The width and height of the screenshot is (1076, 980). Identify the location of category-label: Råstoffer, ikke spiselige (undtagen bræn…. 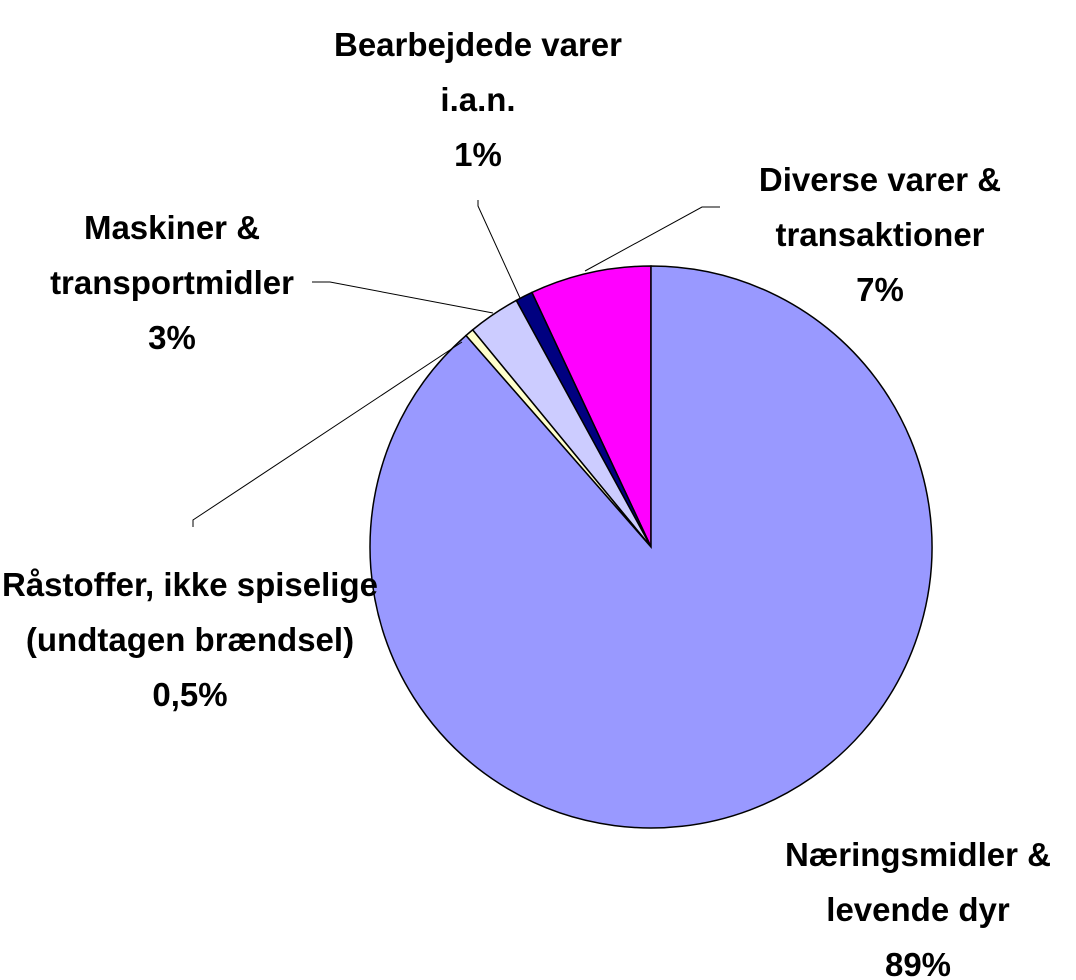
(189, 612).